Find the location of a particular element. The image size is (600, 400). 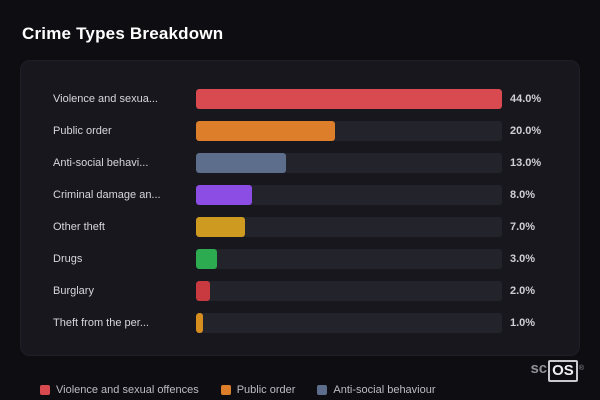

scos-logo-prefix: sc is located at coordinates (539, 368).